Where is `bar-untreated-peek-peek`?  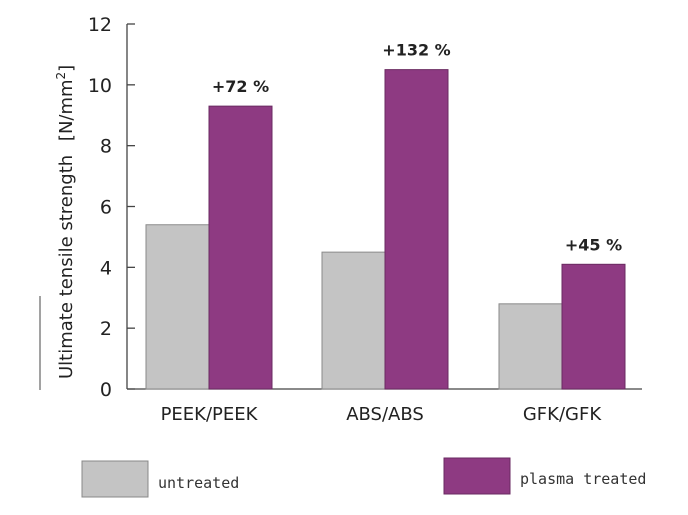 bar-untreated-peek-peek is located at coordinates (177, 307).